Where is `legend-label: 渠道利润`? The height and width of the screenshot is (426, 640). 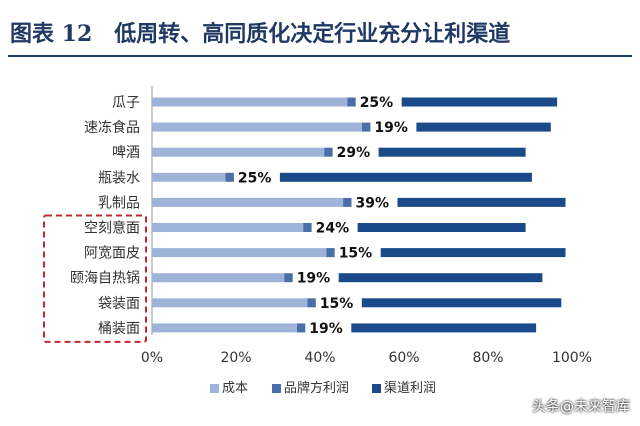
legend-label: 渠道利润 is located at coordinates (410, 388).